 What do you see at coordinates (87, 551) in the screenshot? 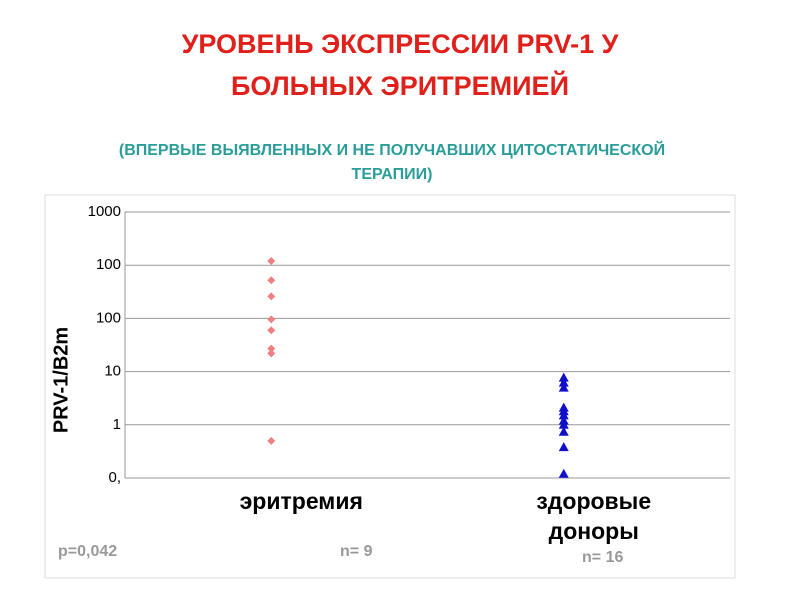
I see `annotation: p=0,042` at bounding box center [87, 551].